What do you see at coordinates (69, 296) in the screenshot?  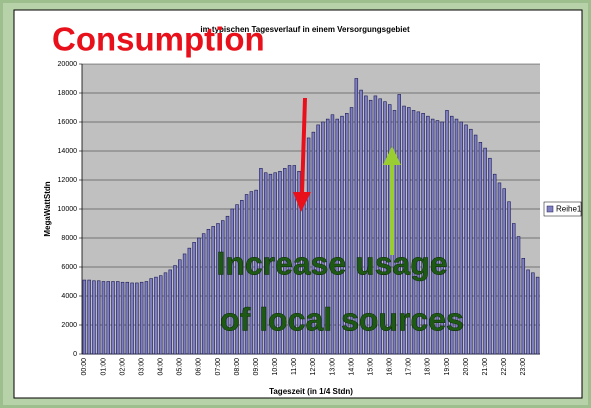 I see `y-tick-label: 4000` at bounding box center [69, 296].